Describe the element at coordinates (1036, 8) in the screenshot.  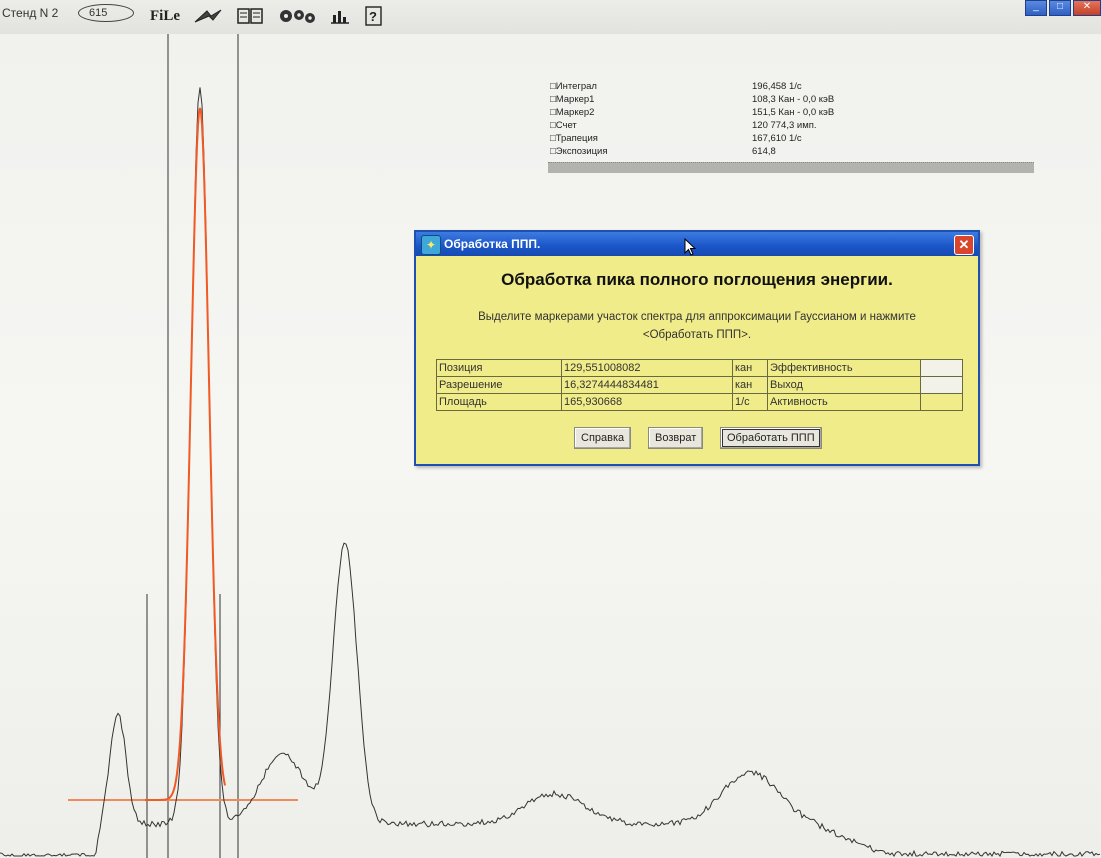
I see `minimize-icon: _` at that location.